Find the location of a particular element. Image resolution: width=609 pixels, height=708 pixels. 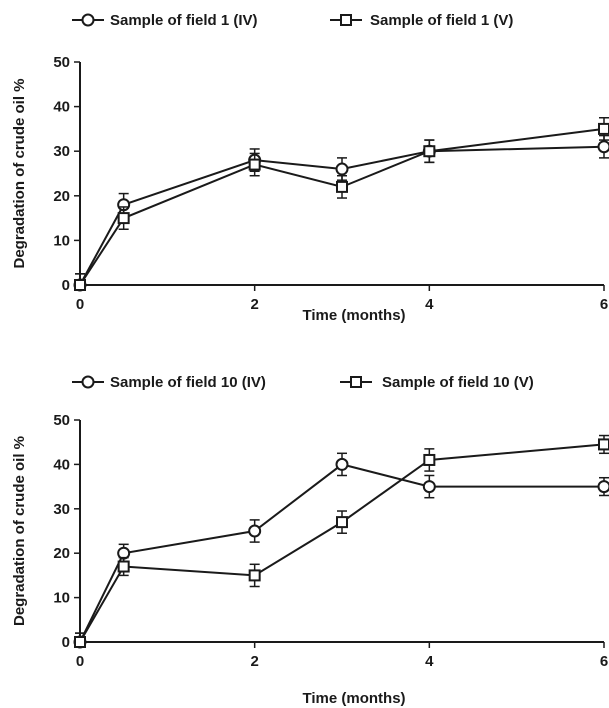

legend-item-1: Sample of field 1 (IV) is located at coordinates (165, 20).